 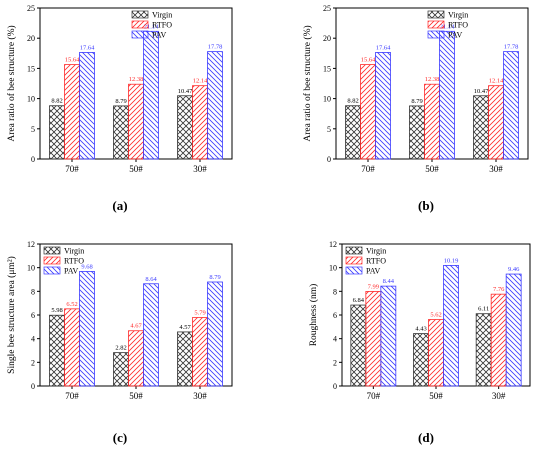 What do you see at coordinates (33, 339) in the screenshot?
I see `y-tick-label: 4` at bounding box center [33, 339].